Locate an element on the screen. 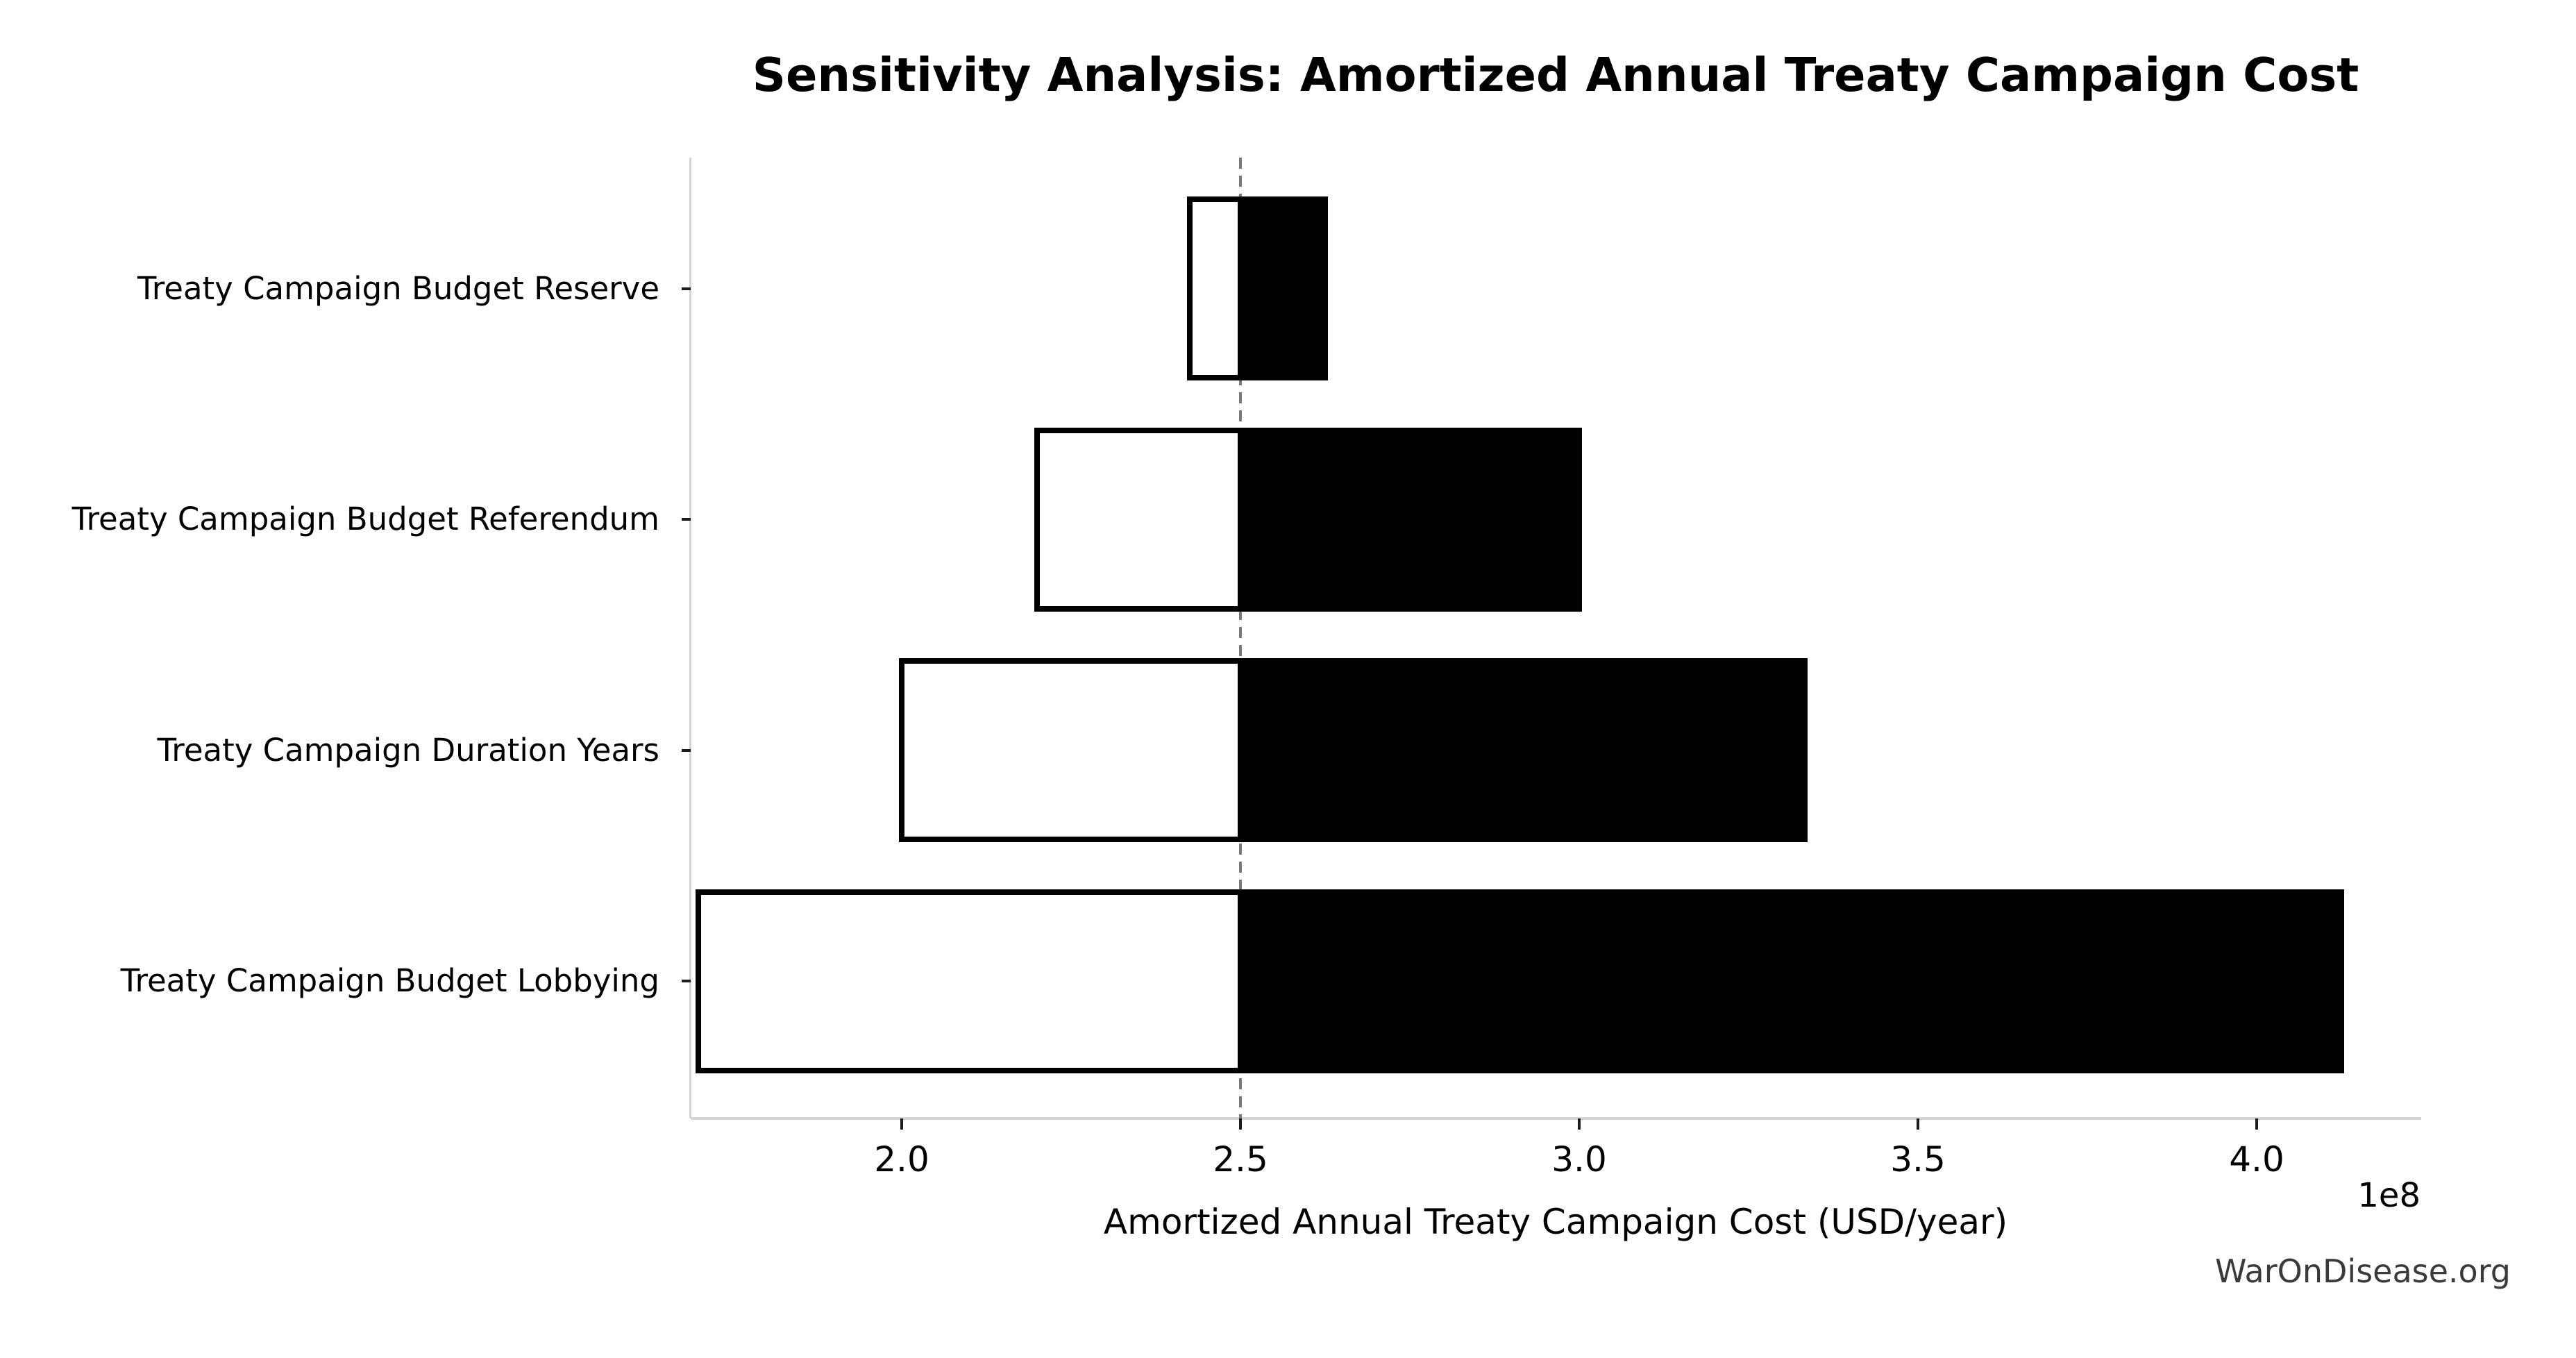  y-axis-label: Treaty Campaign Duration Years is located at coordinates (408, 750).